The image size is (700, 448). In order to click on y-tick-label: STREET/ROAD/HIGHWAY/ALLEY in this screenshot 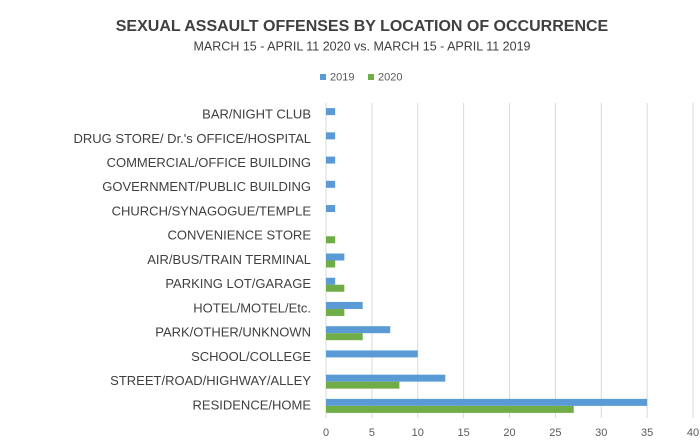, I will do `click(210, 380)`.